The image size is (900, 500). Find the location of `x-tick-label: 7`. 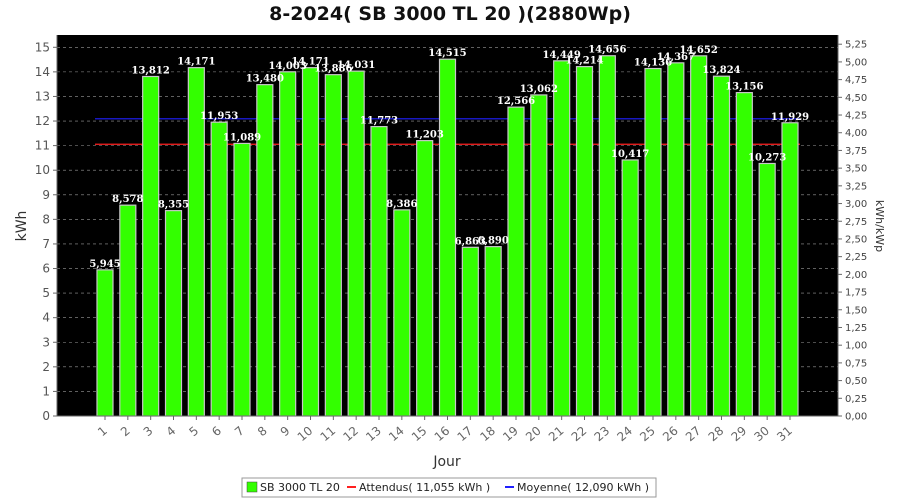

x-tick-label: 7 is located at coordinates (239, 432).